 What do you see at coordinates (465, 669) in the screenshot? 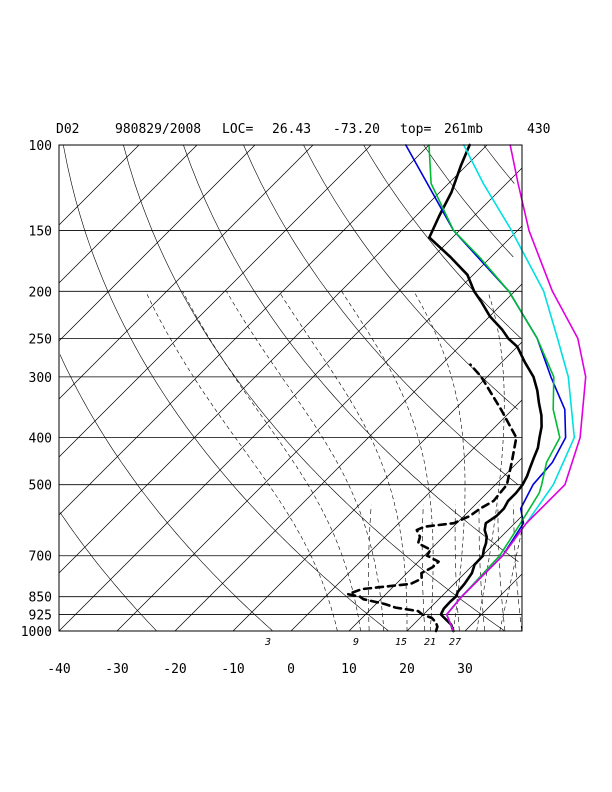
I see `temperature-tick-label: 30` at bounding box center [465, 669].